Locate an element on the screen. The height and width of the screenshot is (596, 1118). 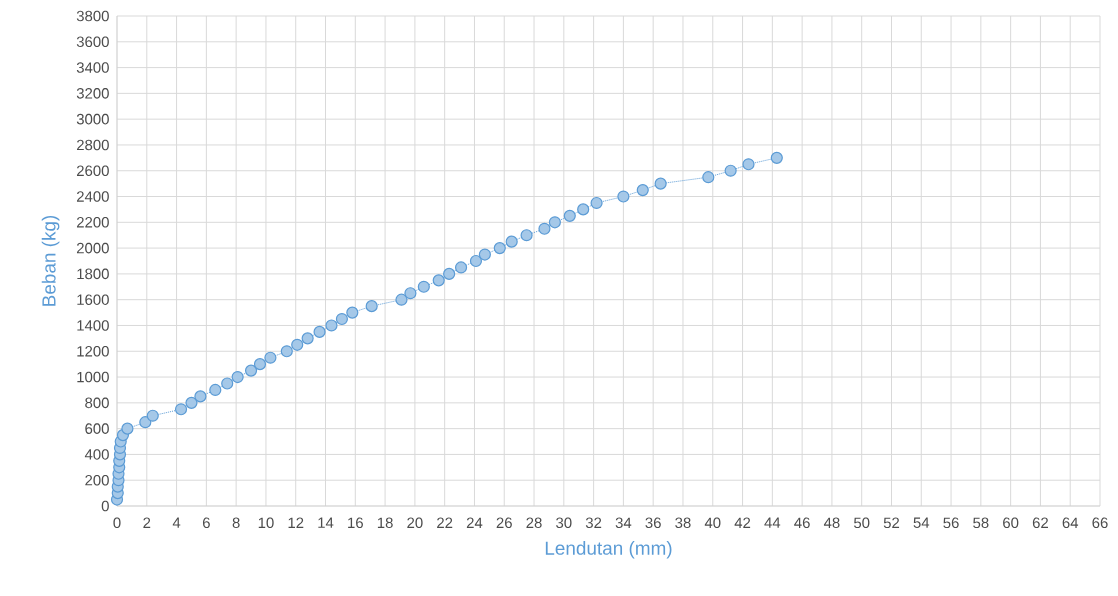
x-axis-title: Lendutan (mm) is located at coordinates (608, 549).